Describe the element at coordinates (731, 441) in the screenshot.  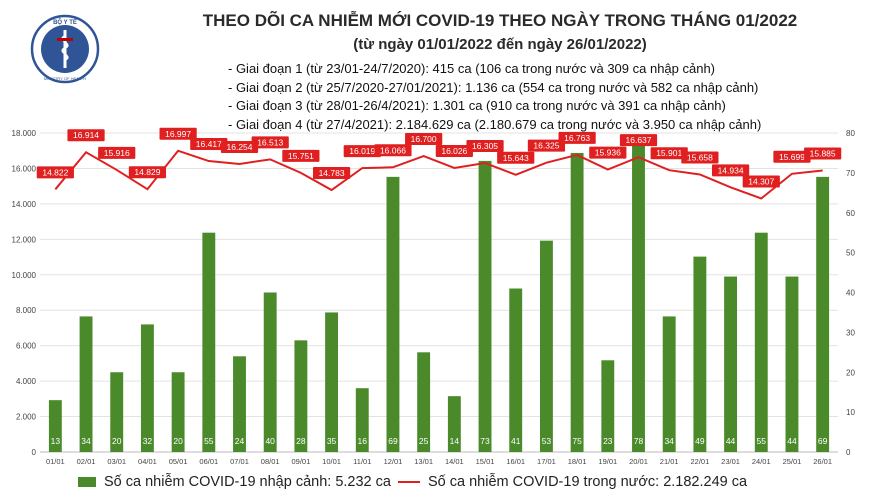
I see `bar-data-label: 44` at that location.